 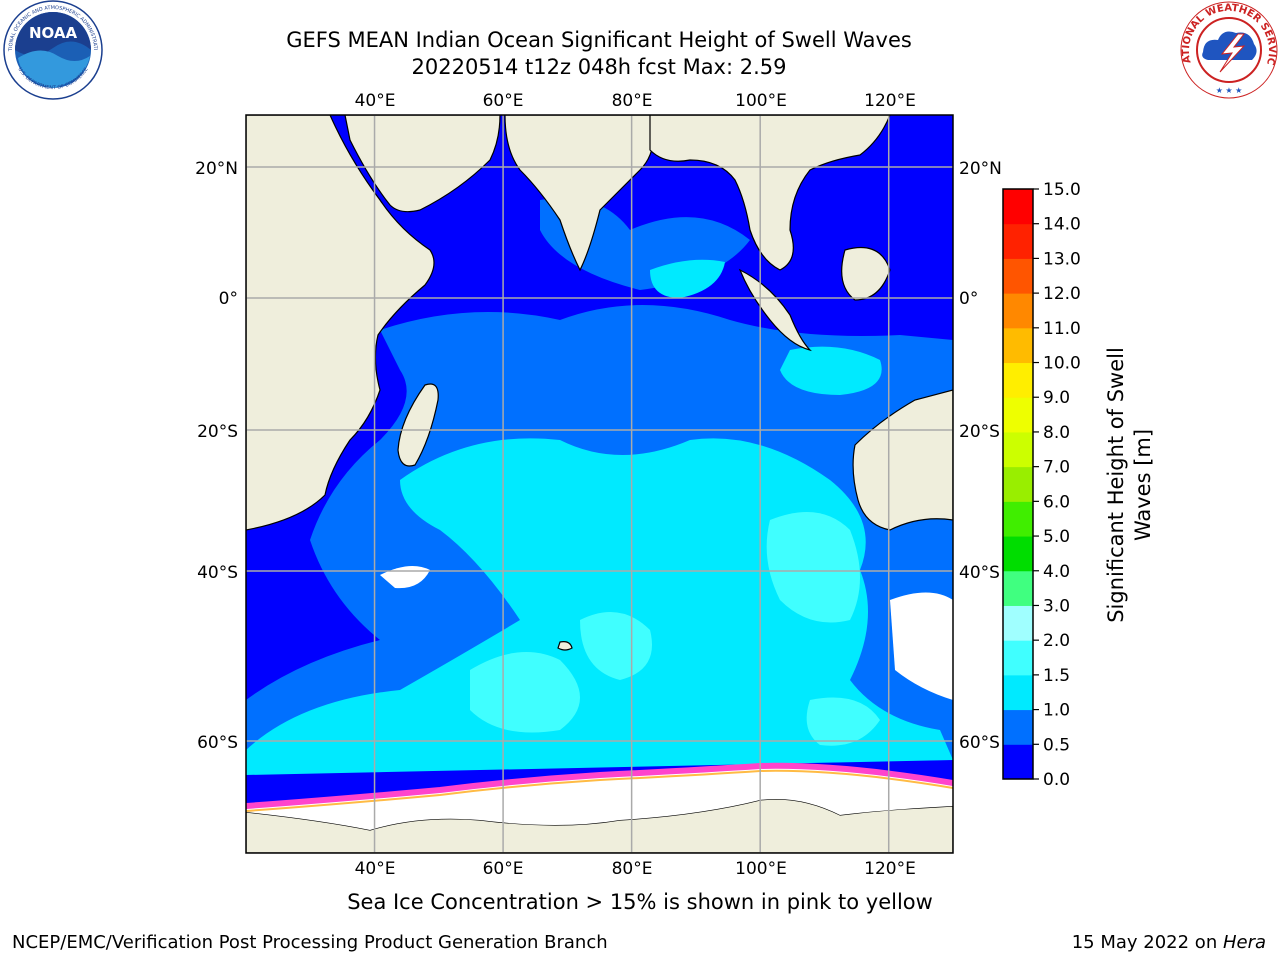 I want to click on colorbar-tick-label: 1.0, so click(x=1056, y=711).